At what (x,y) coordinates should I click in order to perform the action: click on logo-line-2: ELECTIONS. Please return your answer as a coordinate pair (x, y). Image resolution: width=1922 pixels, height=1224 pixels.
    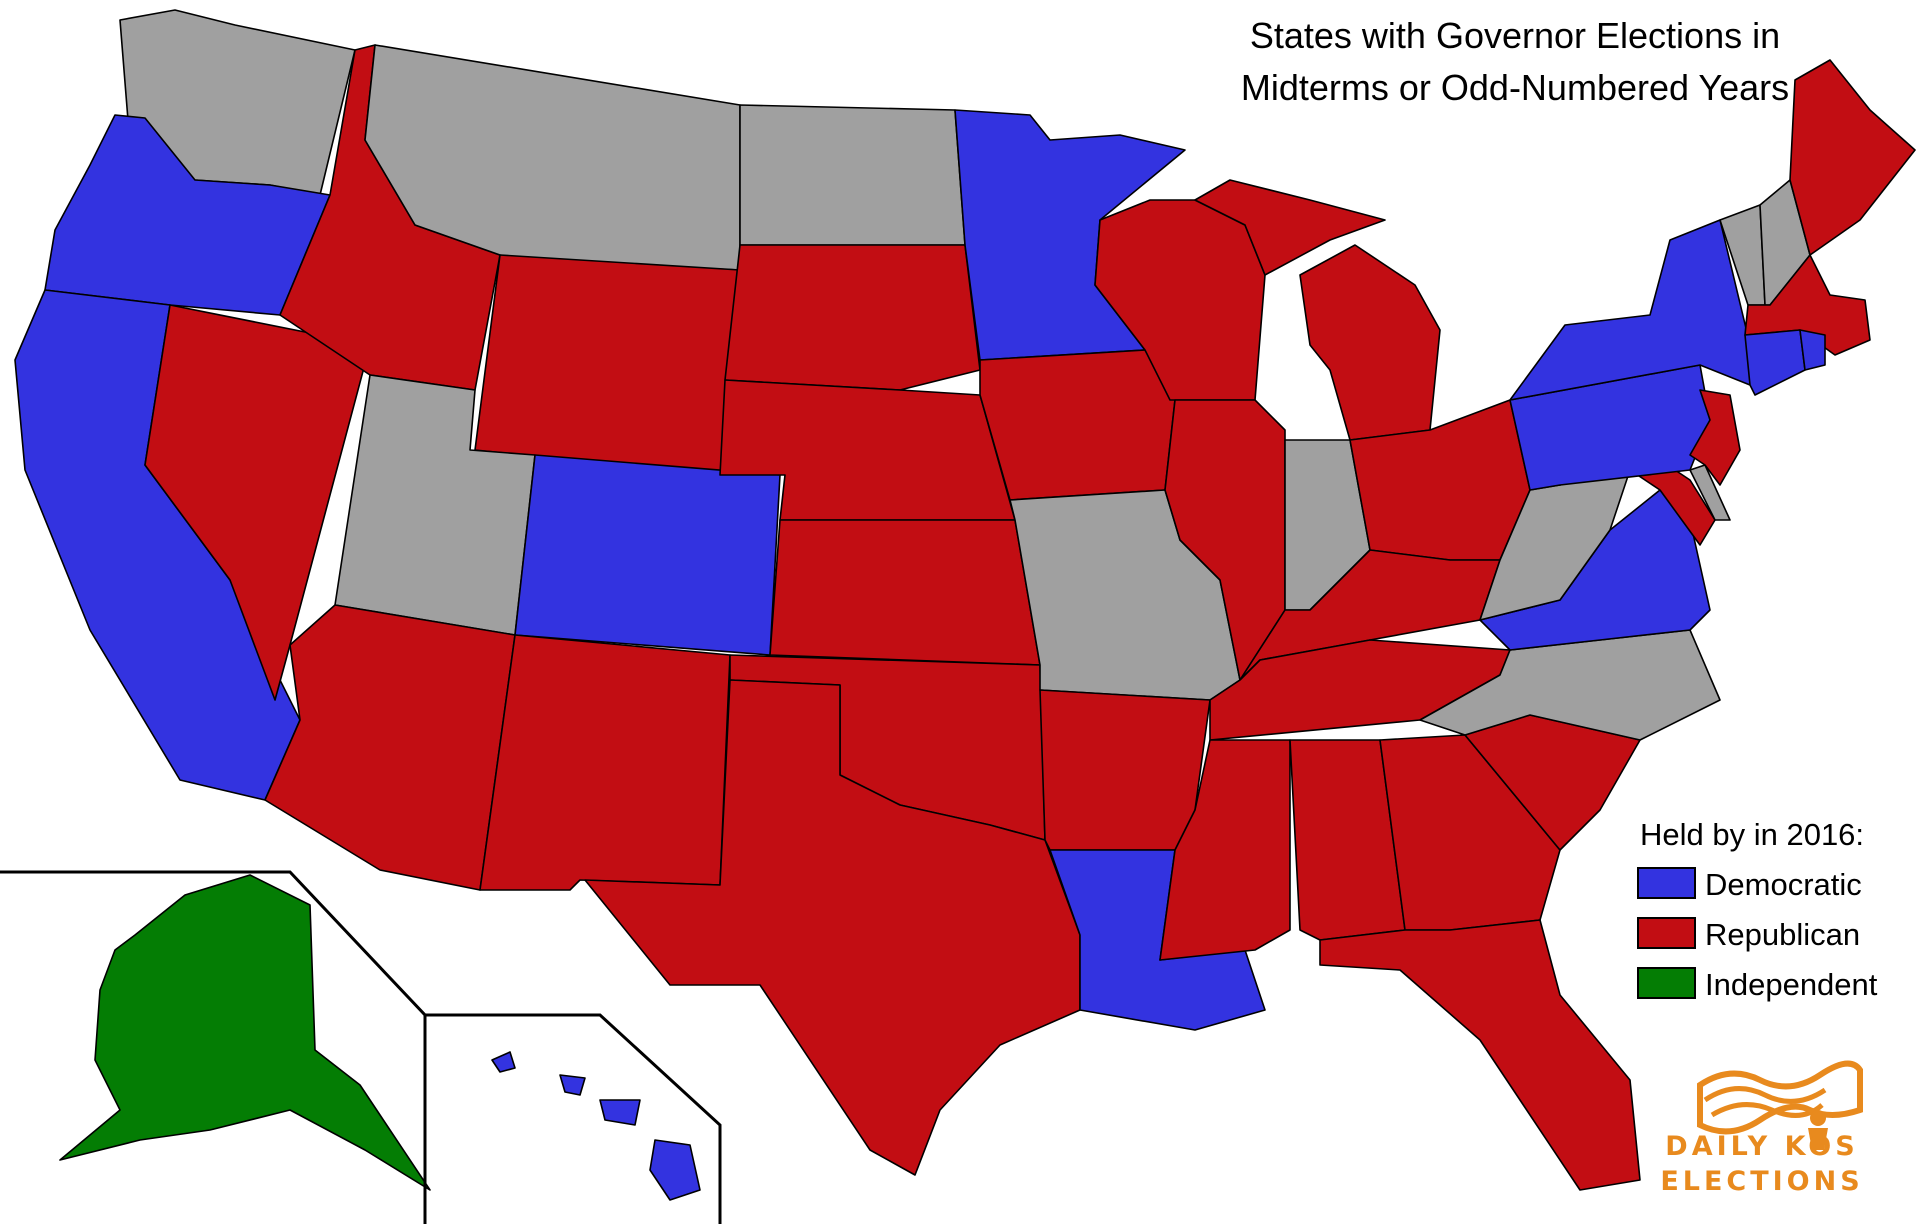
    Looking at the image, I should click on (1761, 1181).